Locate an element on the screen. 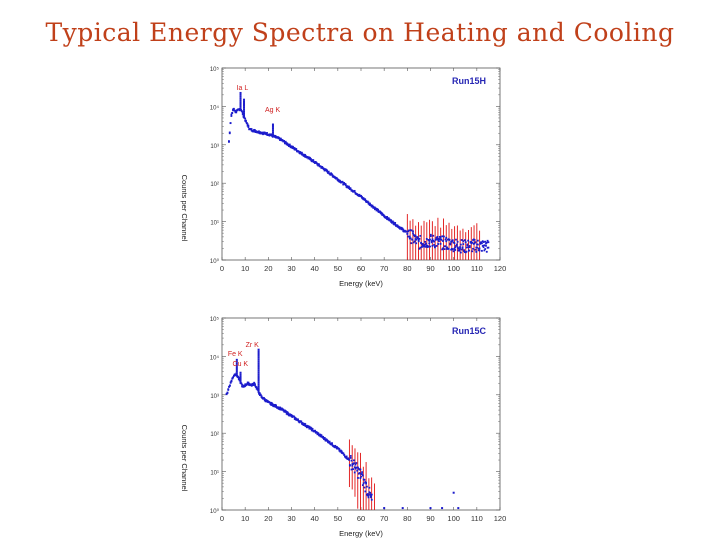 This screenshot has width=720, height=540. y-tick-label: 10² is located at coordinates (214, 185).